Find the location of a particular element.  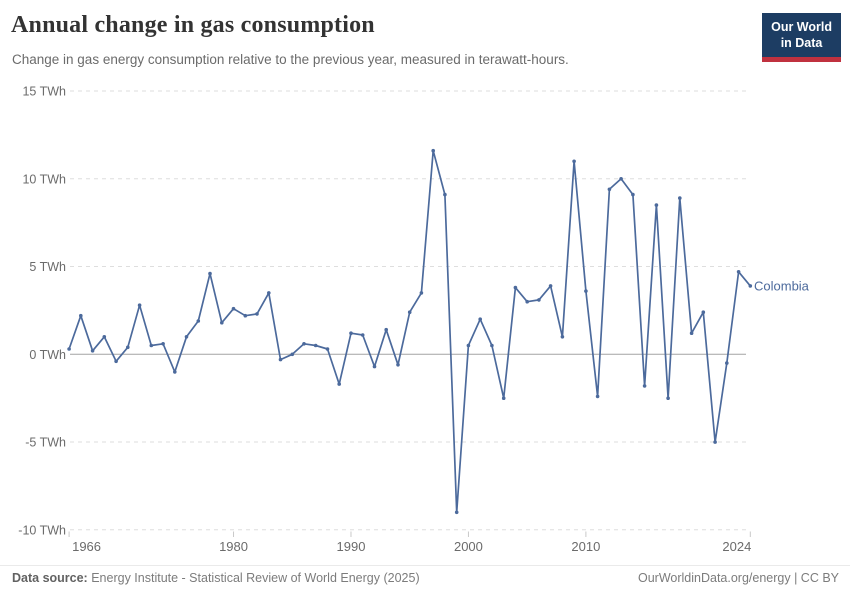

x-axis-tick-label: 1966 is located at coordinates (86, 546).